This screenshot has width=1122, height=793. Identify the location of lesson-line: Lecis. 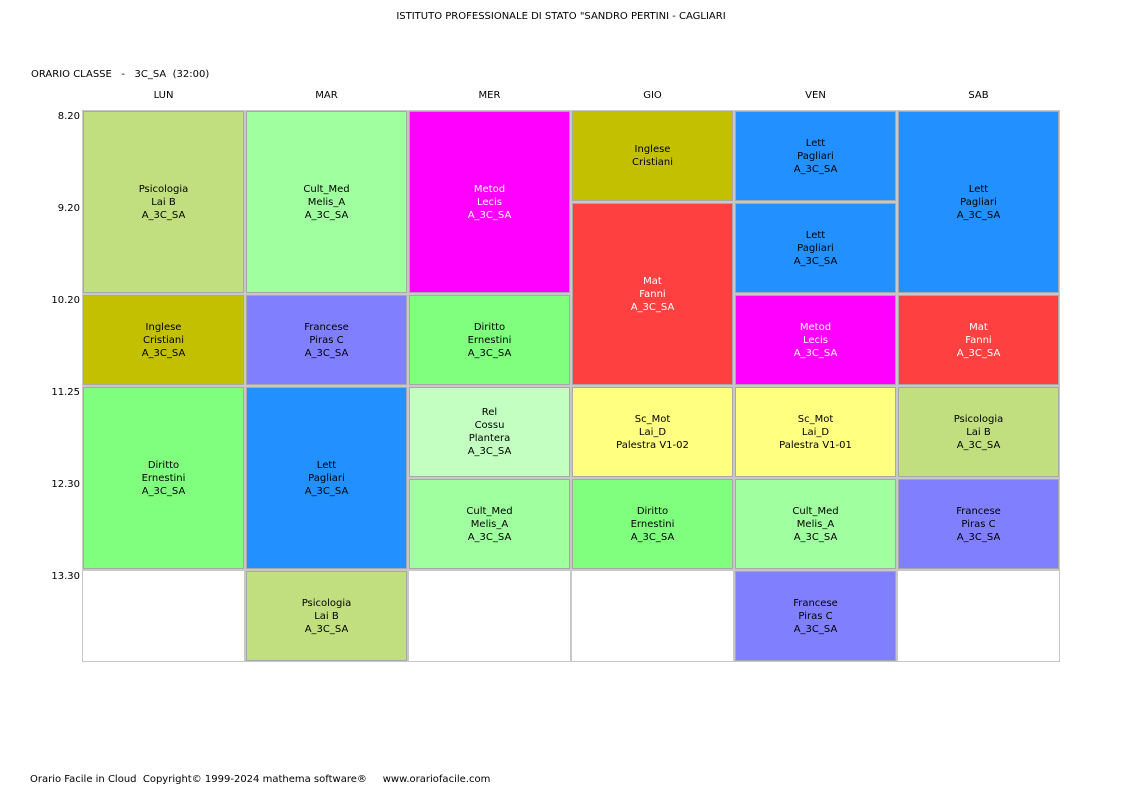
(489, 202).